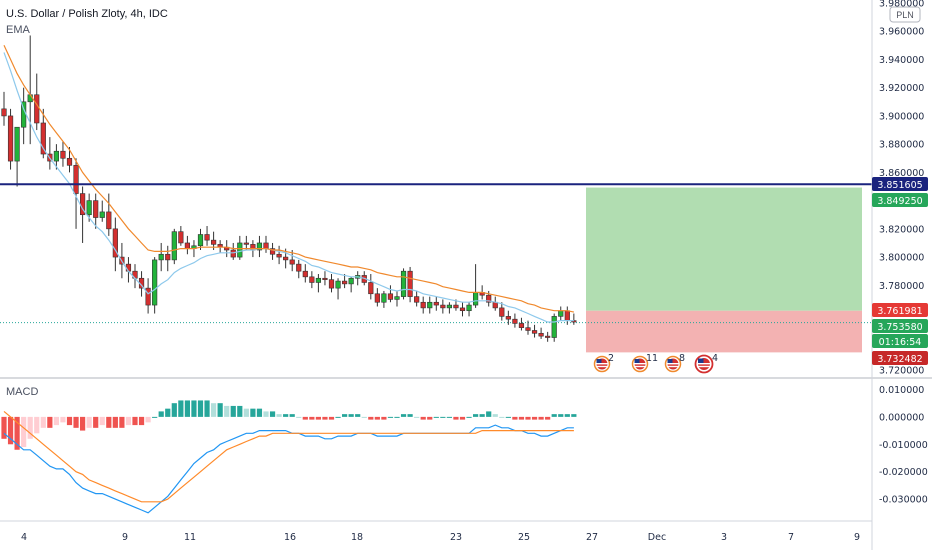 The image size is (932, 550). What do you see at coordinates (22, 392) in the screenshot?
I see `macd-indicator-label: MACD` at bounding box center [22, 392].